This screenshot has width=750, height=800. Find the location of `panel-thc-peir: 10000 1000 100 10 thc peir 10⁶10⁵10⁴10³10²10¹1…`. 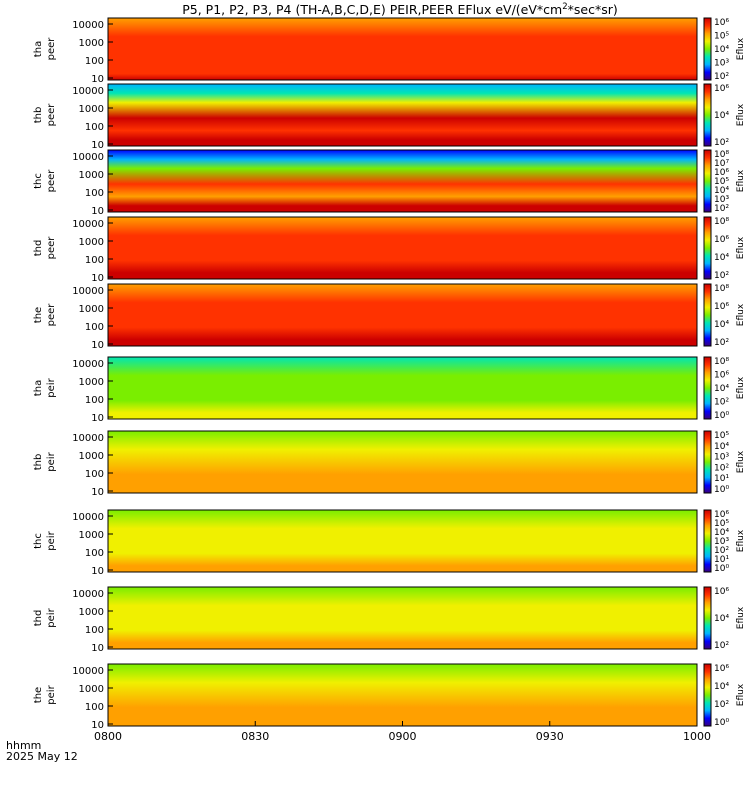

panel-thc-peir: 10000 1000 100 10 thc peir 10⁶10⁵10⁴10³10²10¹1… is located at coordinates (389, 543).